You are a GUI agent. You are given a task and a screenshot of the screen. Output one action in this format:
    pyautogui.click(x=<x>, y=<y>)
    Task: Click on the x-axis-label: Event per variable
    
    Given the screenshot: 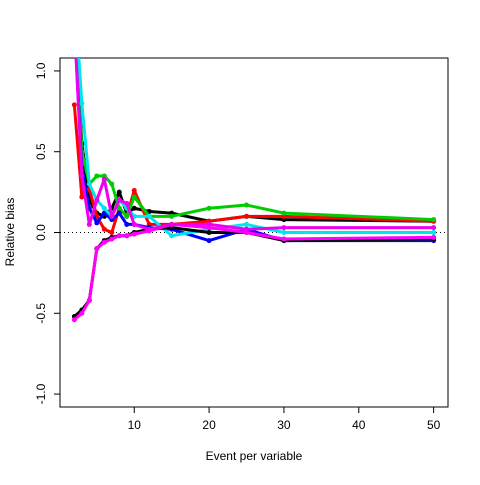 What is the action you would take?
    pyautogui.click(x=254, y=456)
    